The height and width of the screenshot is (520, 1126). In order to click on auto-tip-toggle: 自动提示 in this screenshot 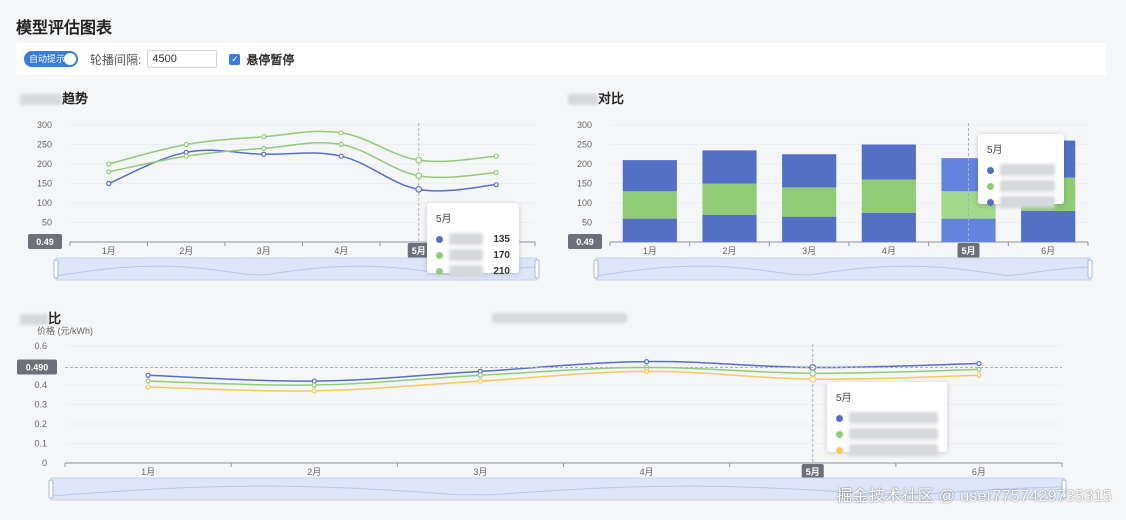, I will do `click(51, 59)`.